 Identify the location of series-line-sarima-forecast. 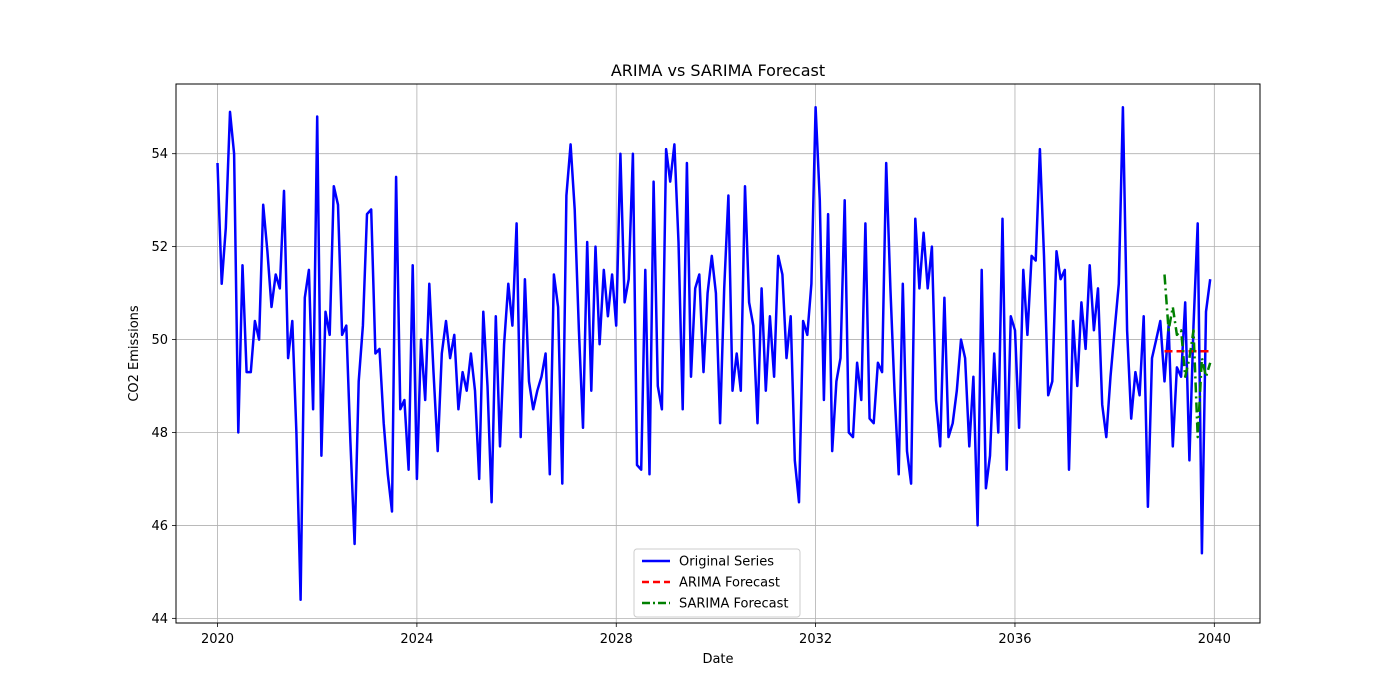
(1187, 356).